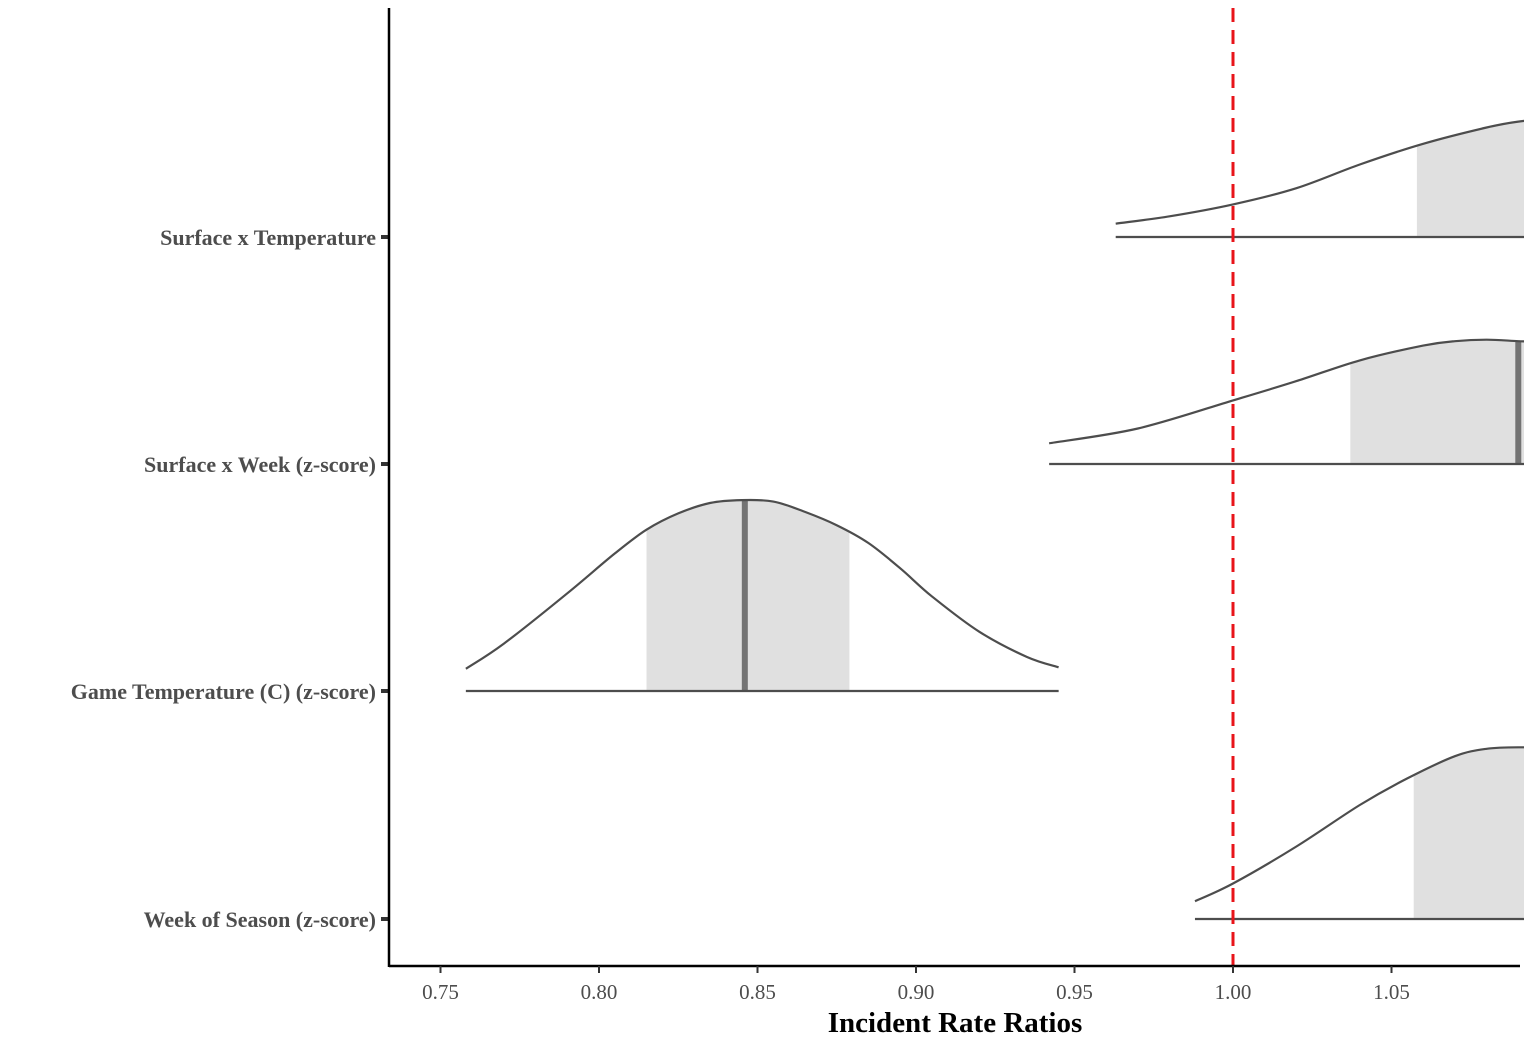 This screenshot has width=1524, height=1038. Describe the element at coordinates (440, 992) in the screenshot. I see `x-tick-label: 0.75` at that location.